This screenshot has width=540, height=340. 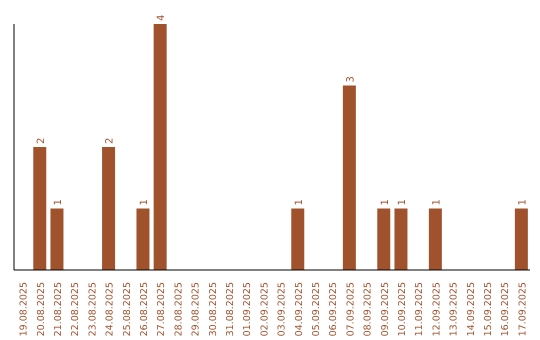 What do you see at coordinates (24, 309) in the screenshot?
I see `x-tick-label: 19.08.2025` at bounding box center [24, 309].